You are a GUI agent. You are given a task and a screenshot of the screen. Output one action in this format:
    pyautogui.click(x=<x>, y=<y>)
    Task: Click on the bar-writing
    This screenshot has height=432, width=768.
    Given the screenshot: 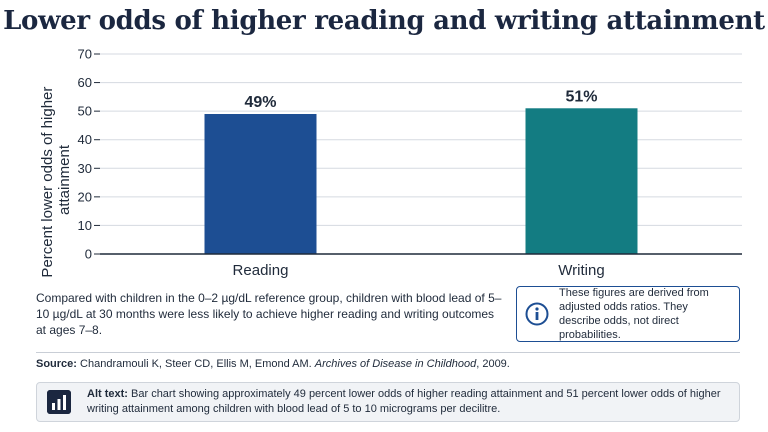 What is the action you would take?
    pyautogui.click(x=581, y=181)
    